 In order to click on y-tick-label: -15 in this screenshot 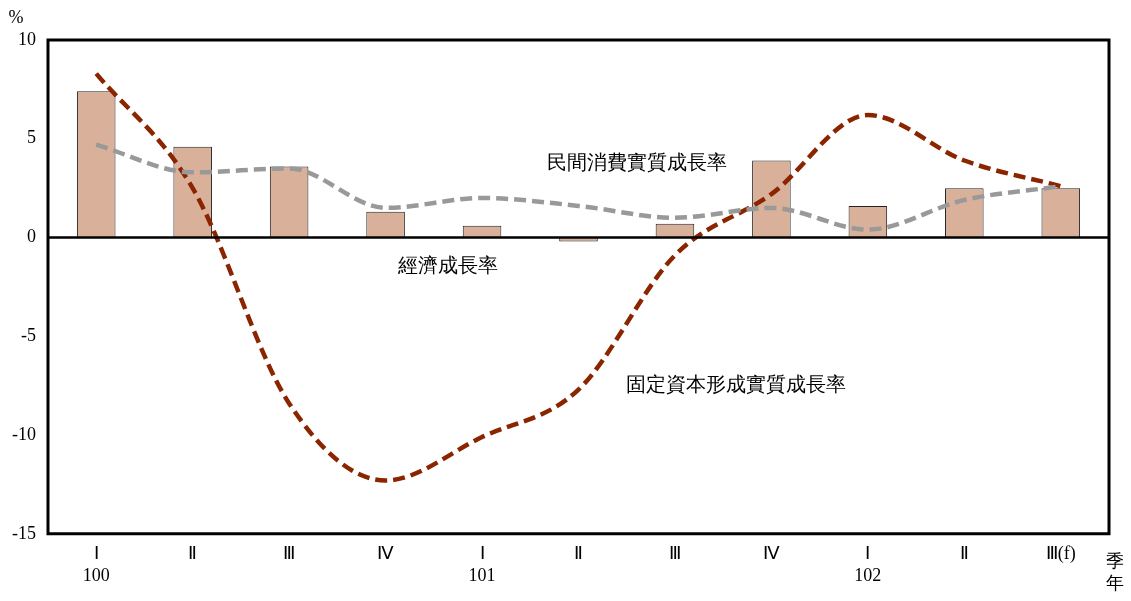, I will do `click(23, 532)`.